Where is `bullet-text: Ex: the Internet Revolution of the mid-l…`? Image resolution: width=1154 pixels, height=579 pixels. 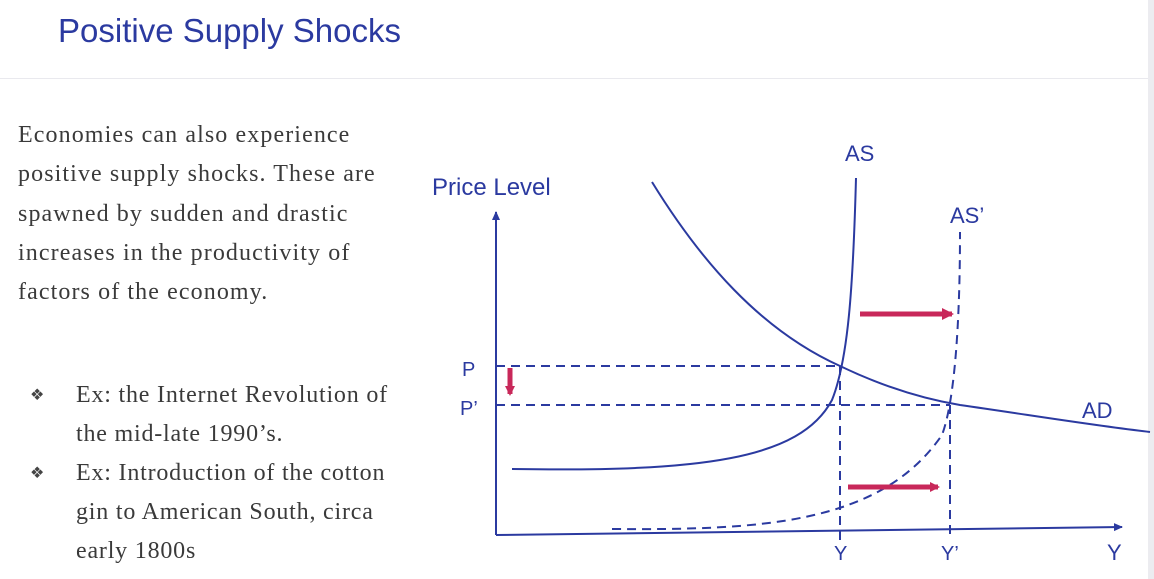 bullet-text: Ex: the Internet Revolution of the mid-l… is located at coordinates (232, 414).